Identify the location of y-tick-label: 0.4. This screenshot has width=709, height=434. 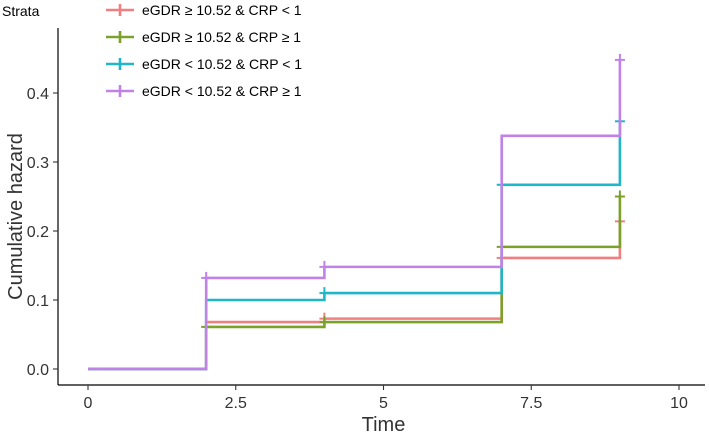
(38, 94).